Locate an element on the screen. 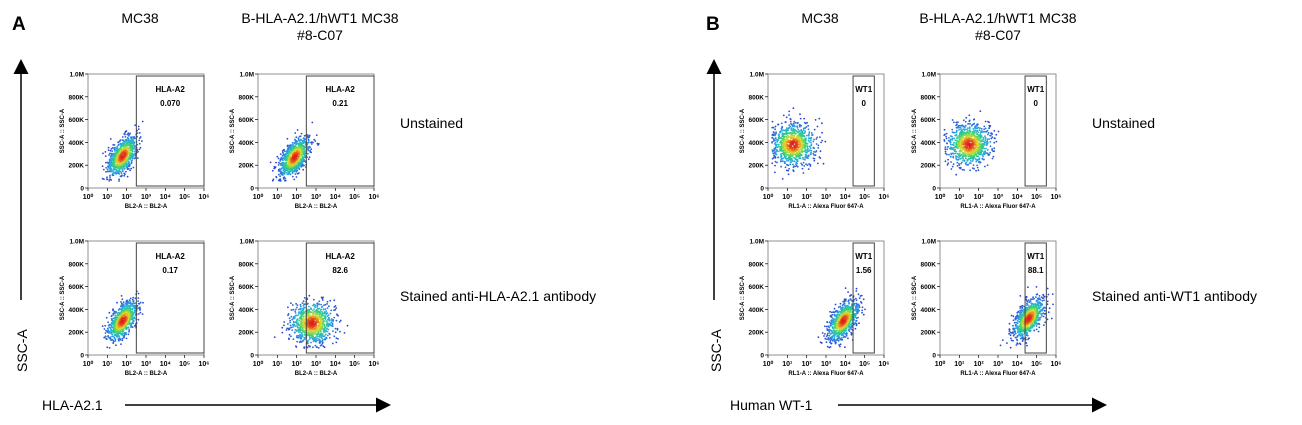  gate-box is located at coordinates (340, 298).